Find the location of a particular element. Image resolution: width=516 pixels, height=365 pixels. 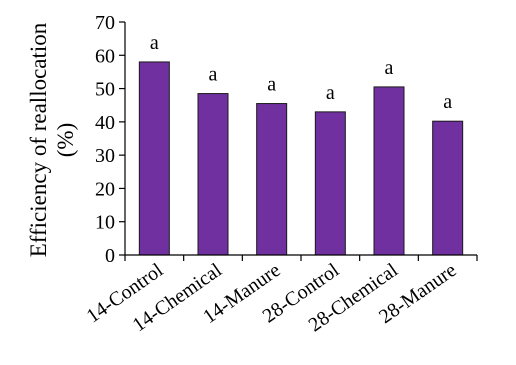

y-tick-label: 20 is located at coordinates (105, 189).